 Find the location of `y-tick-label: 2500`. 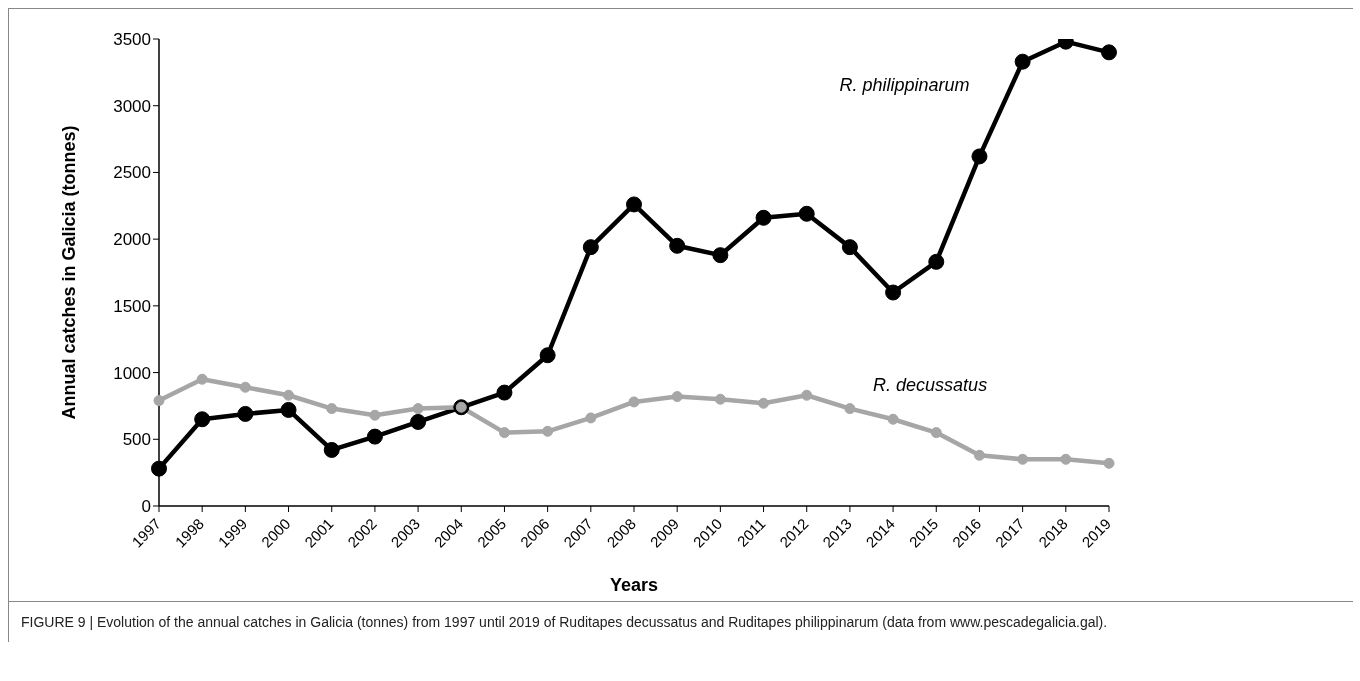

y-tick-label: 2500 is located at coordinates (132, 173).